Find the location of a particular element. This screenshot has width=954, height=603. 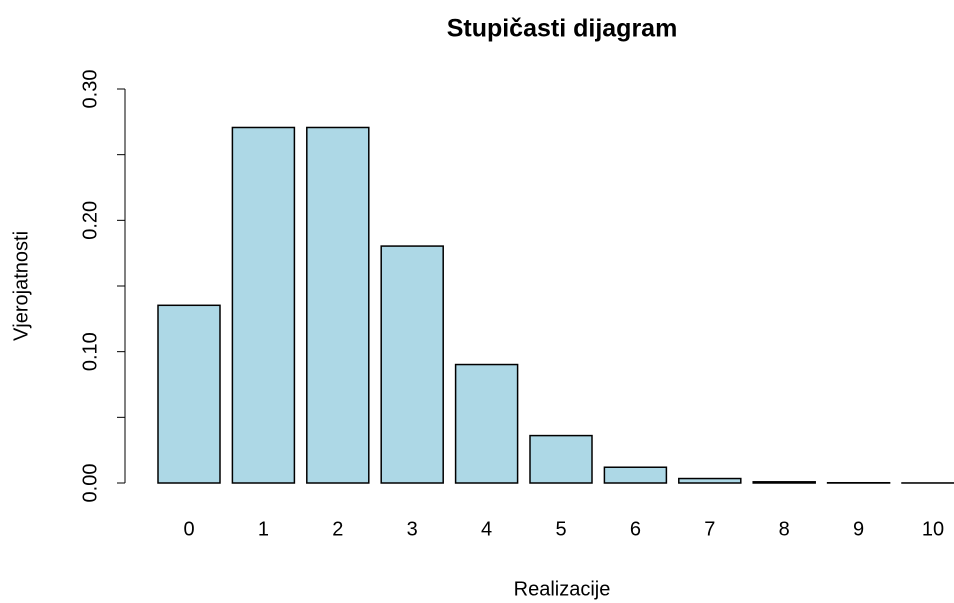

y-tick-label: 0.20 is located at coordinates (90, 220).